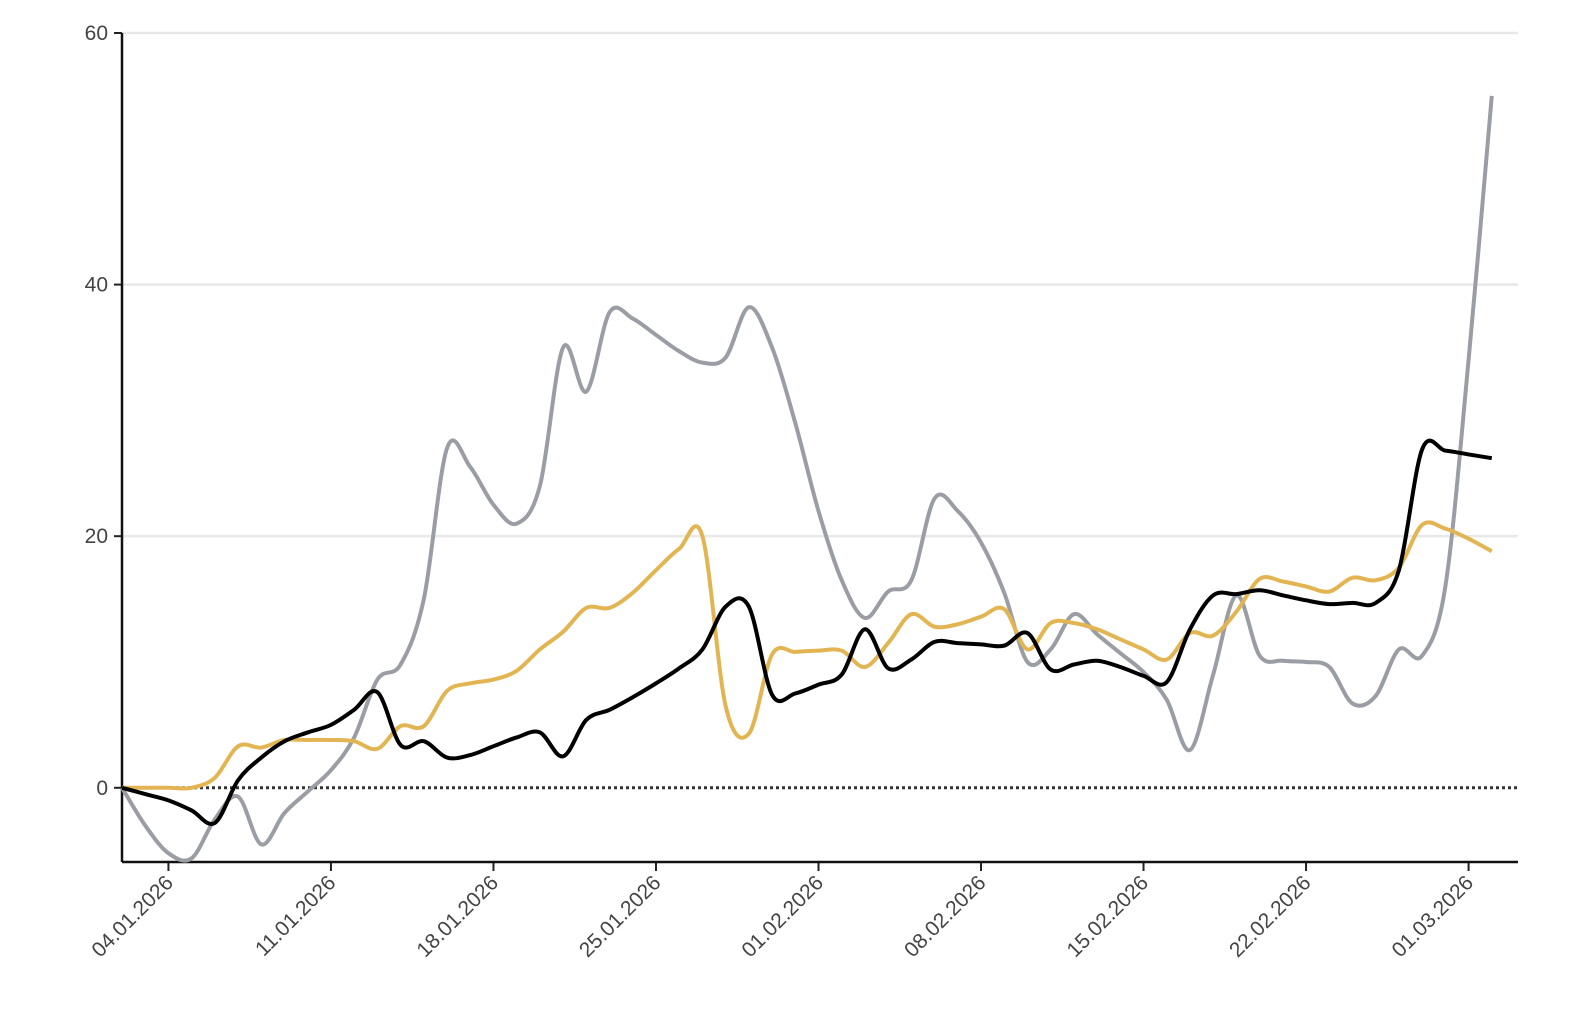 The image size is (1588, 1032). What do you see at coordinates (457, 916) in the screenshot?
I see `x-tick-label: 18.01.2026` at bounding box center [457, 916].